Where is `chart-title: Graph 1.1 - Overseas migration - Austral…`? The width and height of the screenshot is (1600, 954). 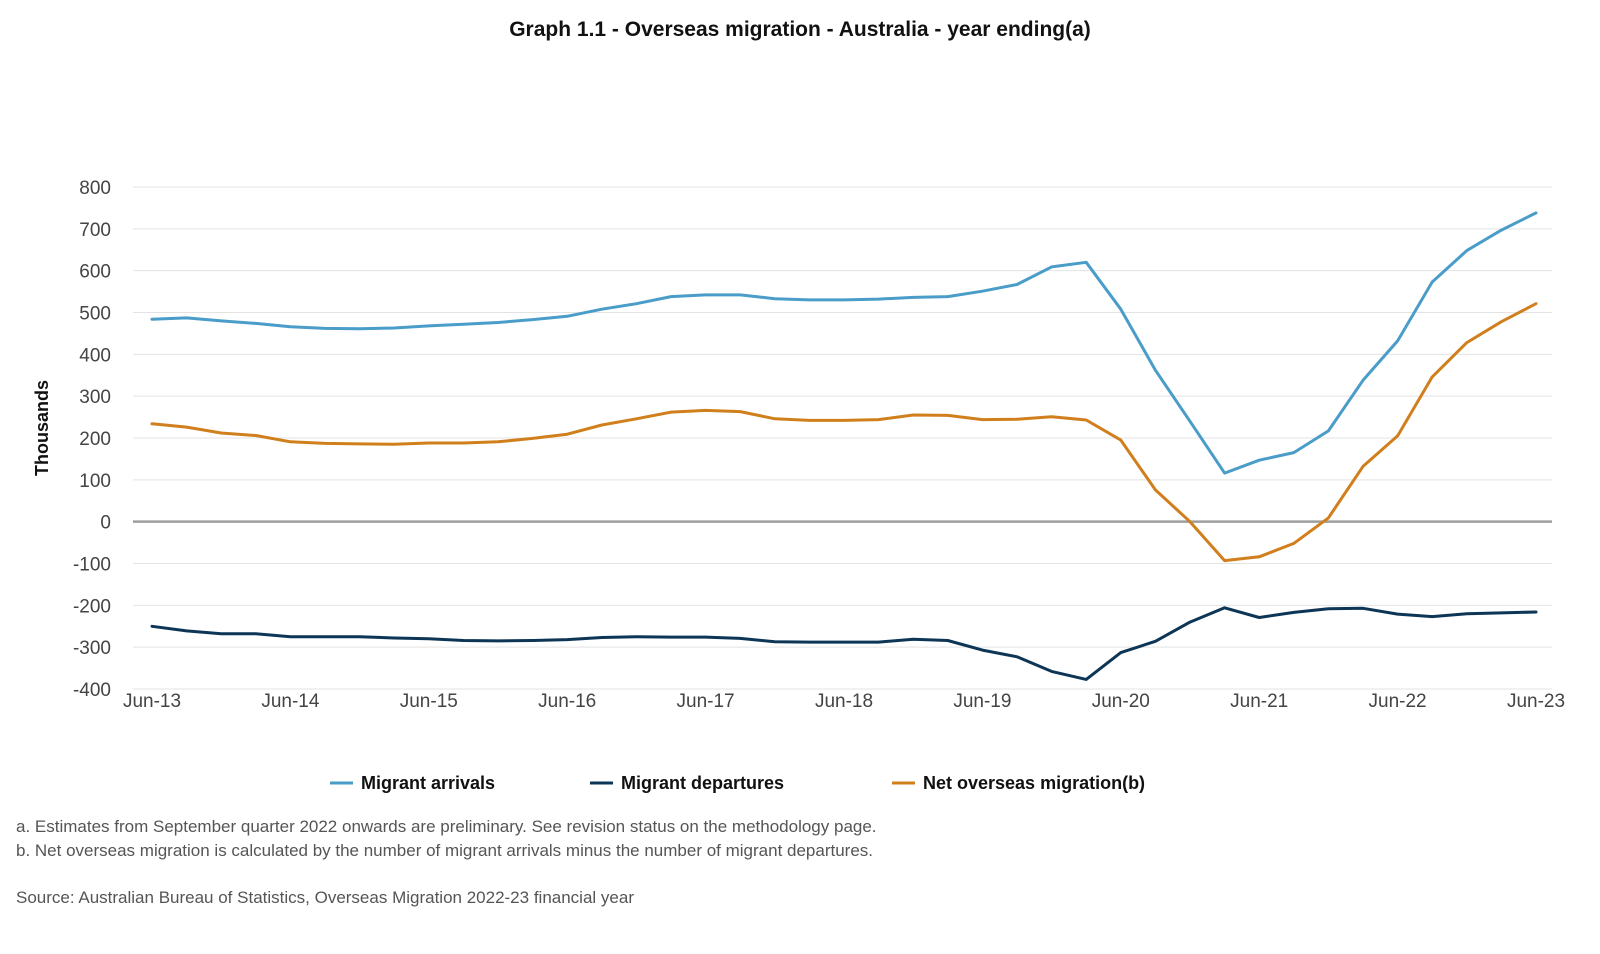
chart-title: Graph 1.1 - Overseas migration - Austral… is located at coordinates (800, 29).